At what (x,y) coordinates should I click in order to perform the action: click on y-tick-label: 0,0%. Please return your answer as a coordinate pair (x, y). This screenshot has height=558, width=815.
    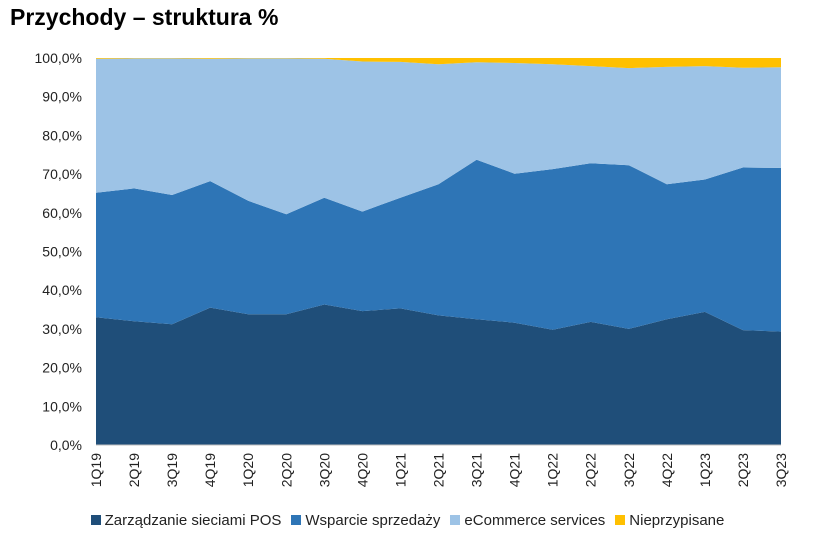
    Looking at the image, I should click on (66, 445).